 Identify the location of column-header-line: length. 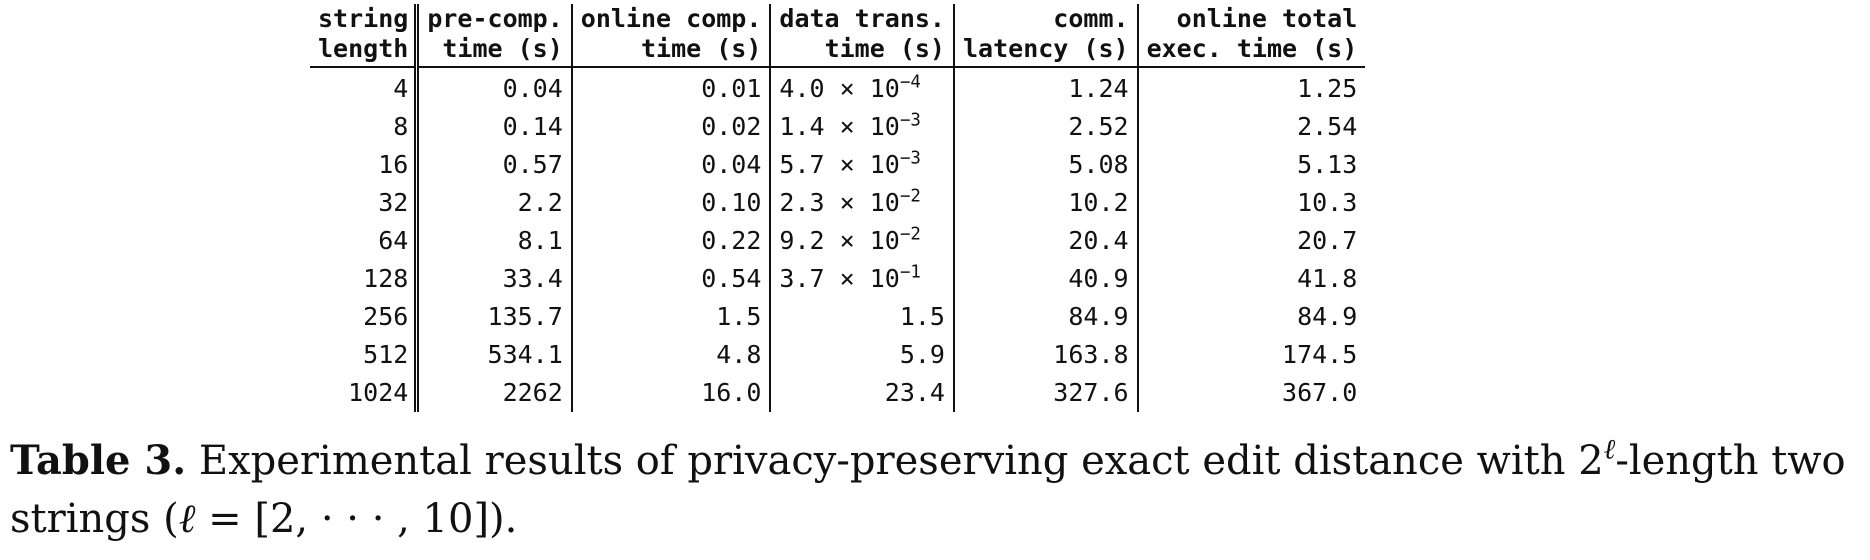
(363, 48).